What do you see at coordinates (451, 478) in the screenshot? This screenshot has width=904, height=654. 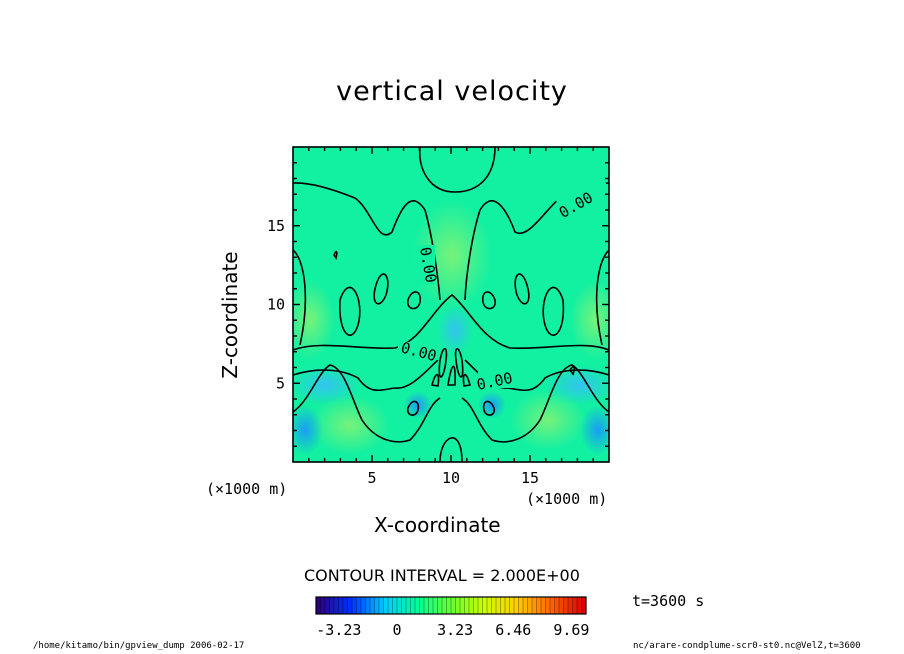 I see `x-tick-label: 10` at bounding box center [451, 478].